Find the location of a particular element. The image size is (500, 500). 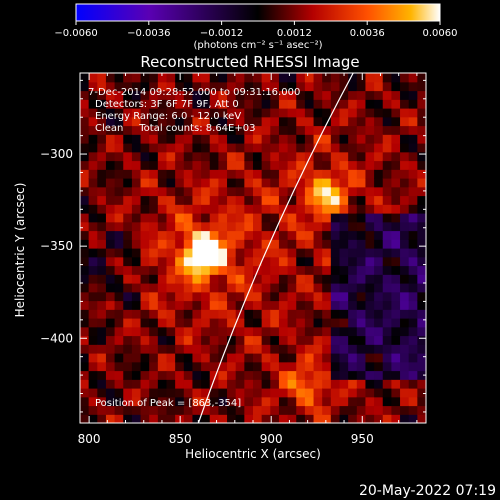

y-tick-label: −350 is located at coordinates (56, 246).